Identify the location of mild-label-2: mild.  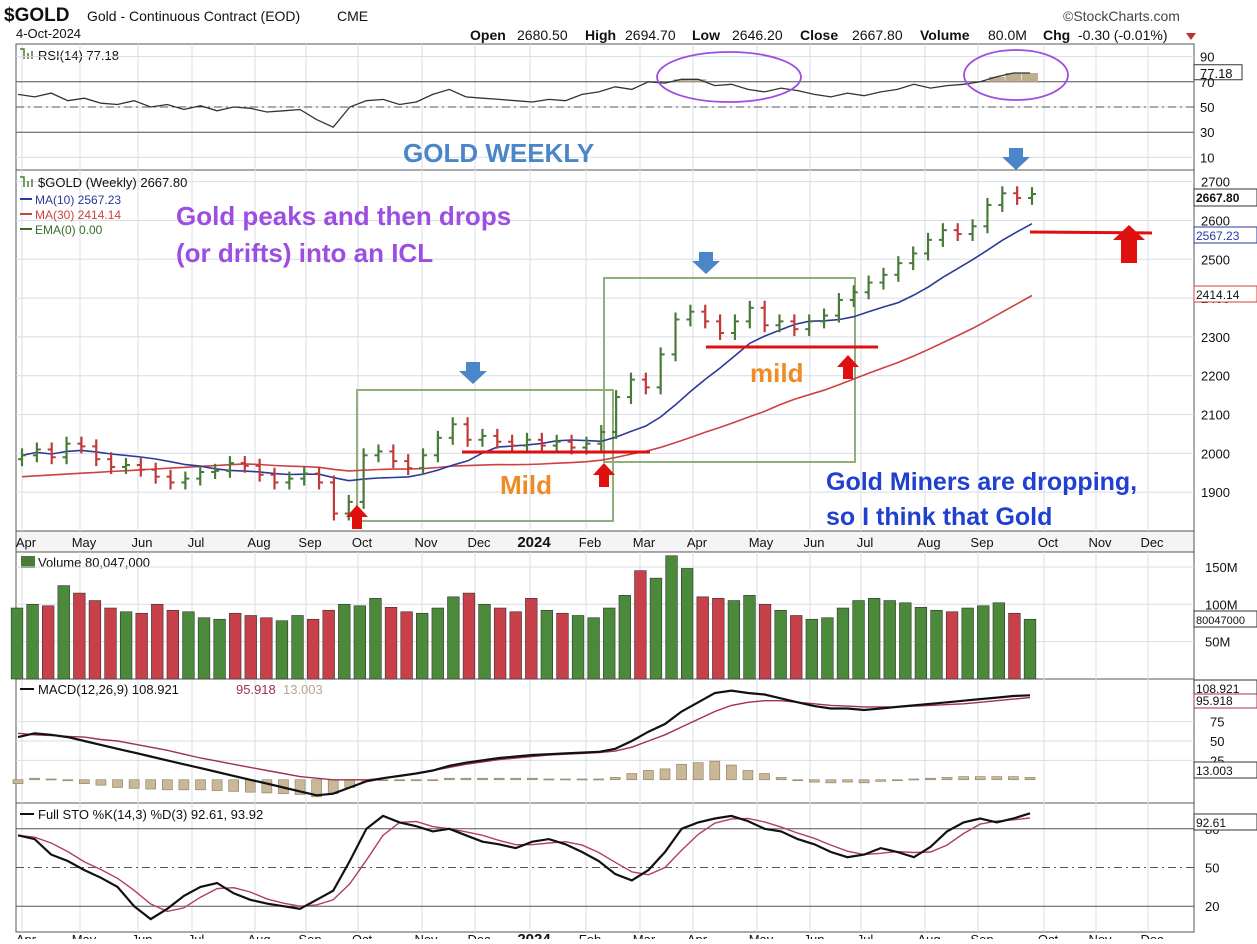
(776, 373).